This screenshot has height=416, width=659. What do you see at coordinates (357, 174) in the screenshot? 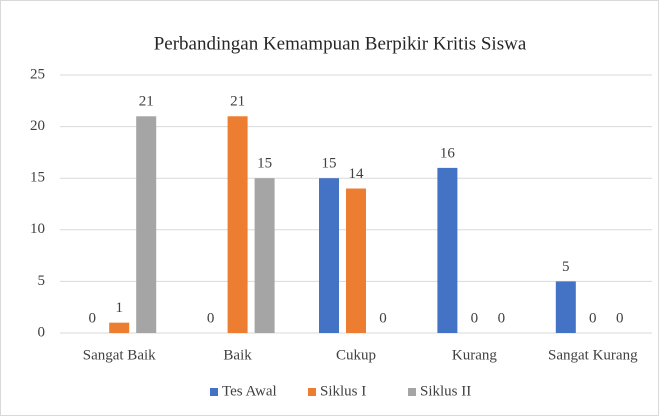
I see `data-label: 14` at bounding box center [357, 174].